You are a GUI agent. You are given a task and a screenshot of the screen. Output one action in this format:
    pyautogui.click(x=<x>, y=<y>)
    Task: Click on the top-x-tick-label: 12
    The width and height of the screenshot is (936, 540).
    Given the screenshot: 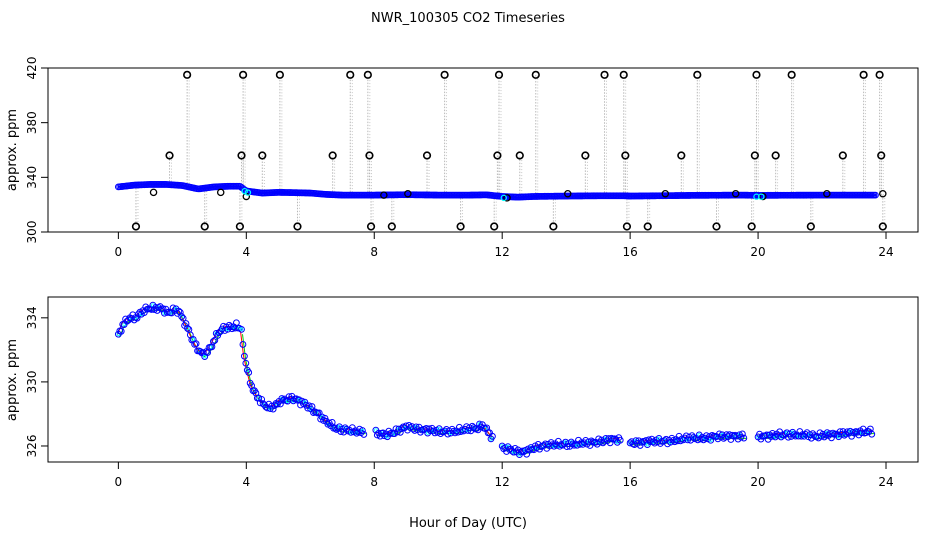 What is the action you would take?
    pyautogui.click(x=502, y=252)
    